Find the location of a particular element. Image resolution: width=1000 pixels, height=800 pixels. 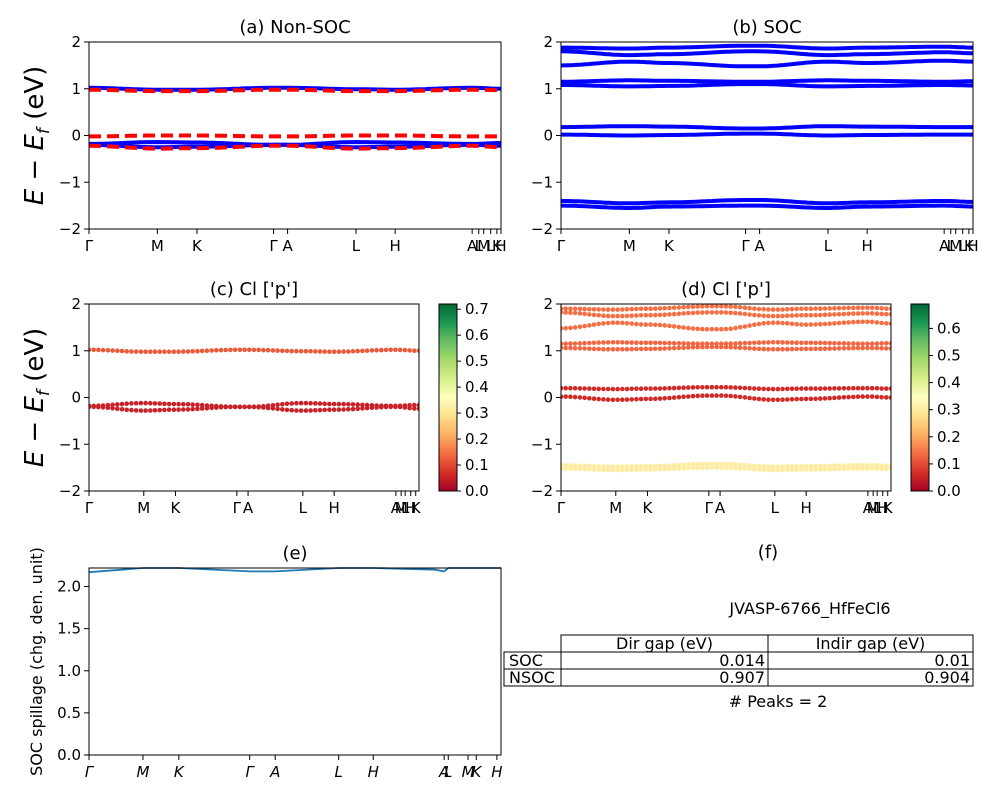

panel-e-ktick-label: L is located at coordinates (448, 772).